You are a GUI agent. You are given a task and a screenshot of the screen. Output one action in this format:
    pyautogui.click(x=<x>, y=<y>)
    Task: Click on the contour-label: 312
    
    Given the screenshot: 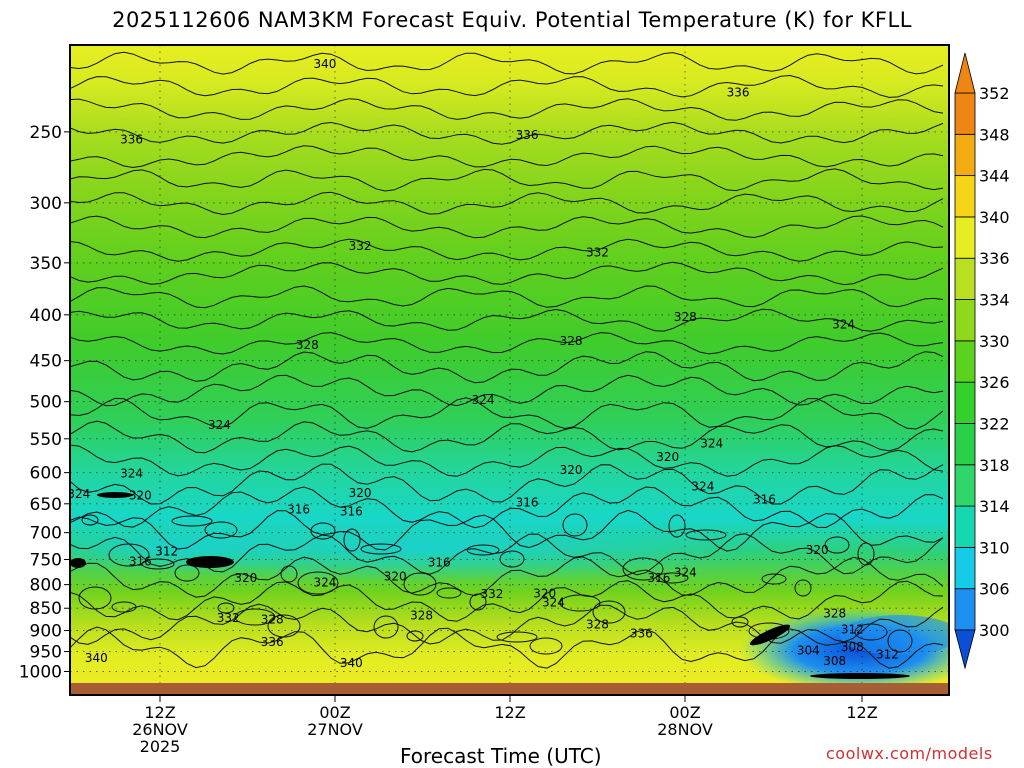 What is the action you would take?
    pyautogui.click(x=887, y=654)
    